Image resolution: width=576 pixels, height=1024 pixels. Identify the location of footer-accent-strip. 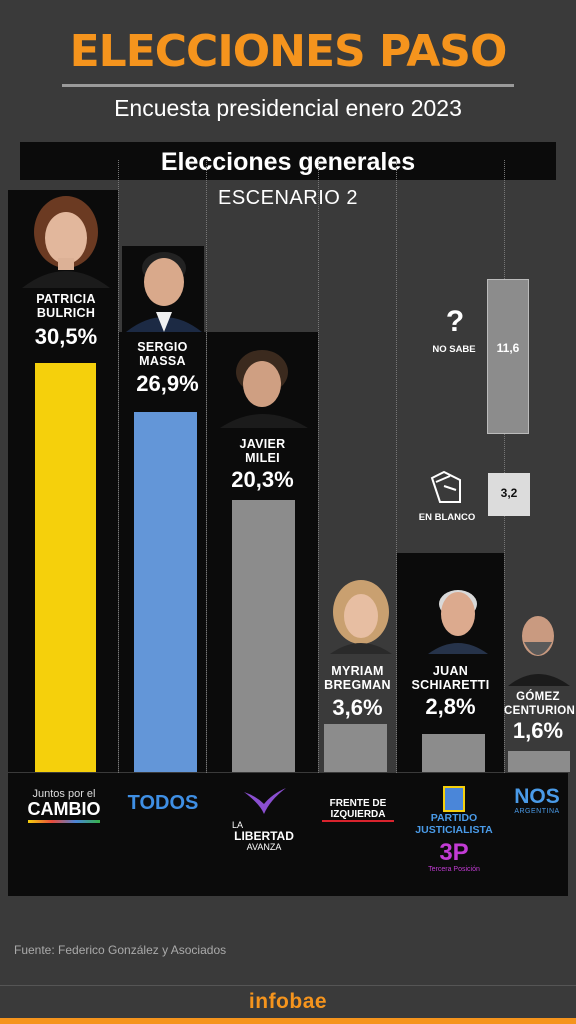
(288, 1021).